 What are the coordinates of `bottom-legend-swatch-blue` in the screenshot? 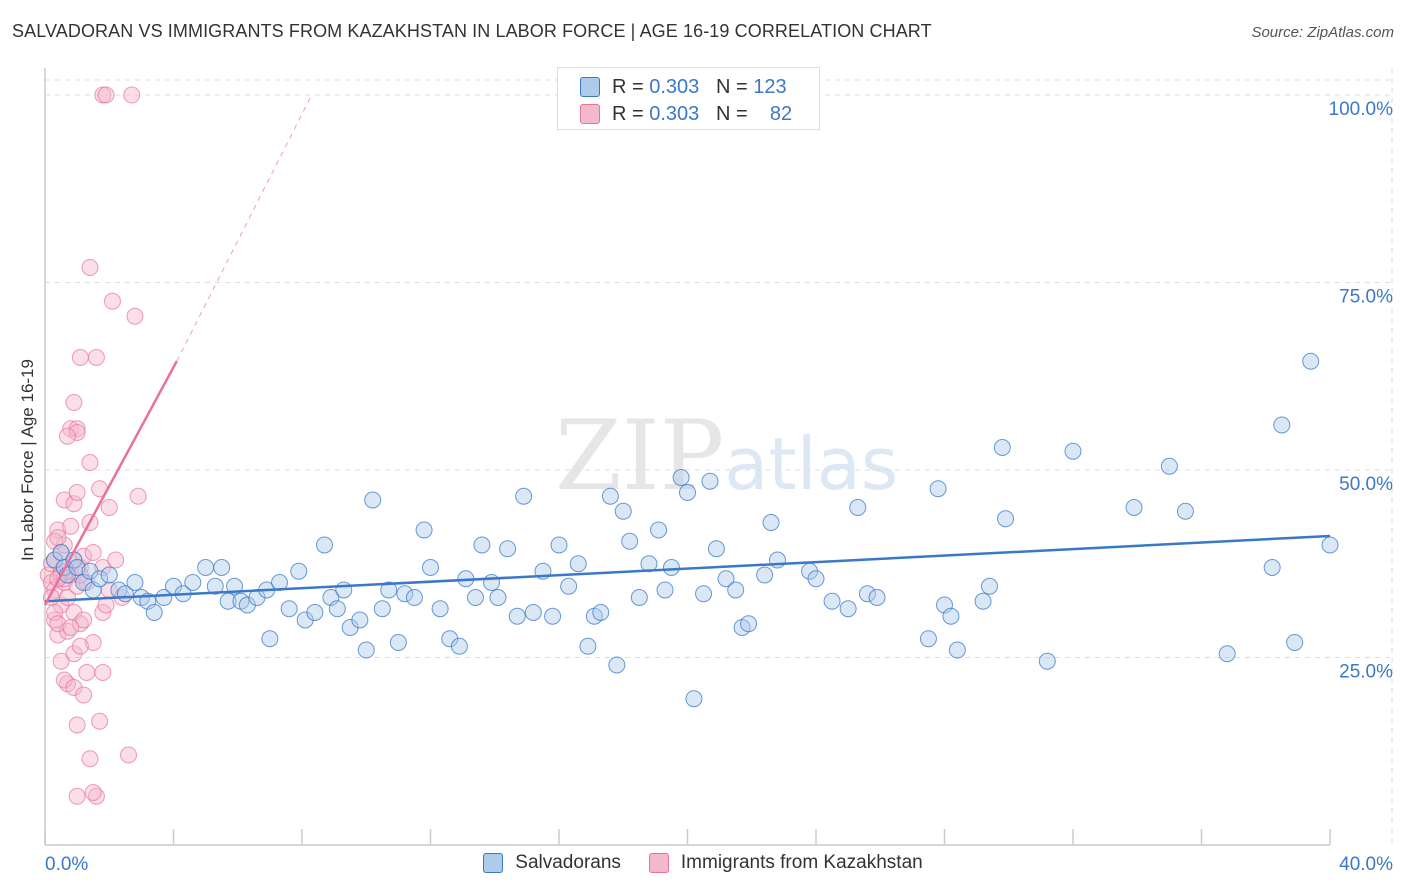 It's located at (493, 863).